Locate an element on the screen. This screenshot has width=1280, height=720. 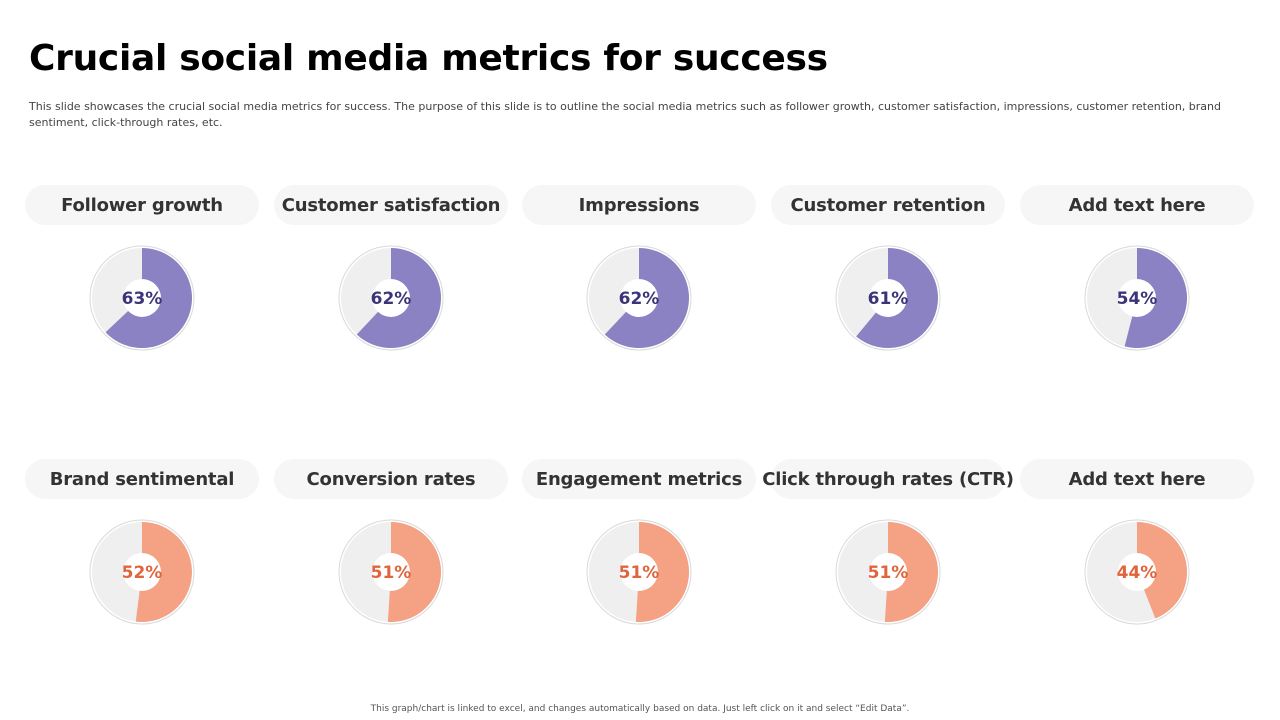
metric-card: Click through rates (CTR) 51% is located at coordinates (888, 559).